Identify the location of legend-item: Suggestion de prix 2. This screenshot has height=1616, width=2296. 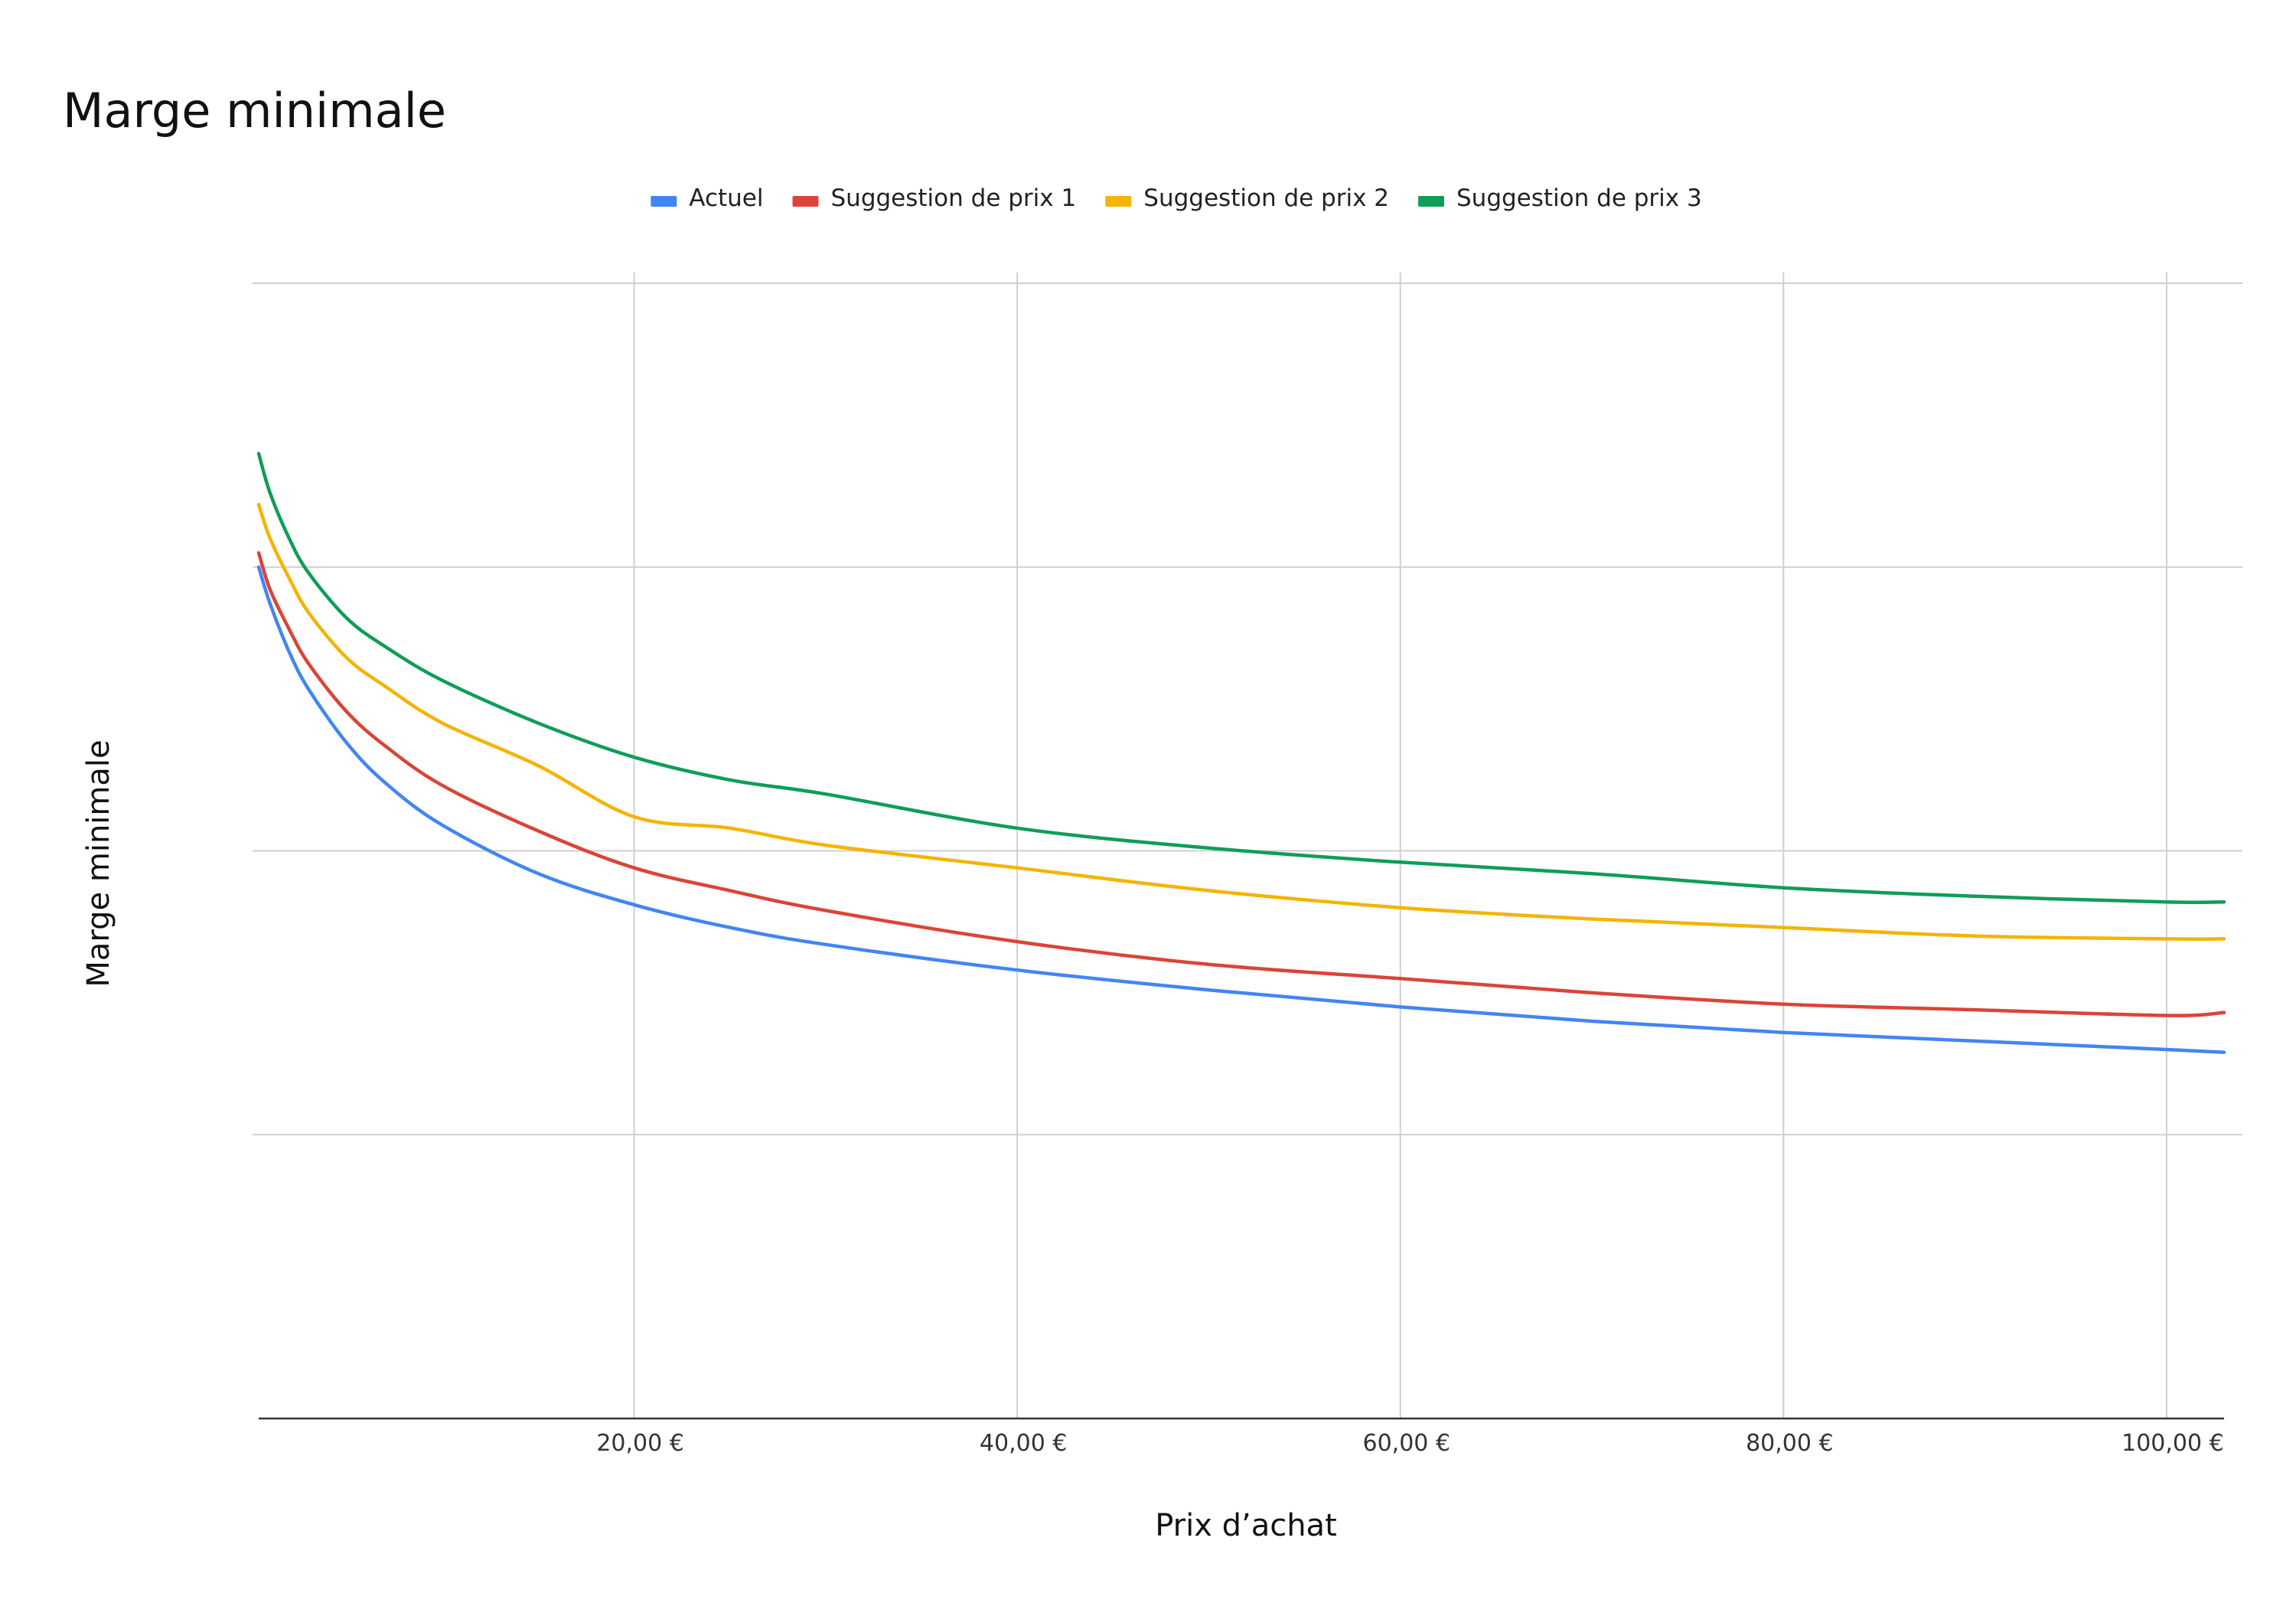
(1247, 198).